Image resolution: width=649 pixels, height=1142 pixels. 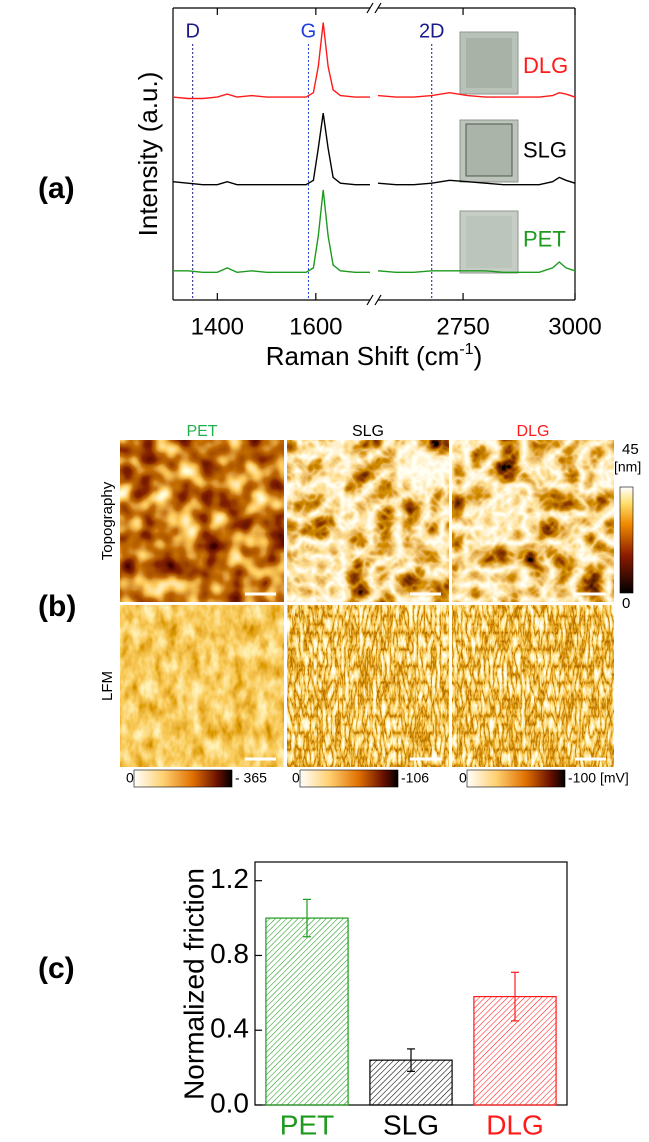 What do you see at coordinates (192, 31) in the screenshot?
I see `annotation: D` at bounding box center [192, 31].